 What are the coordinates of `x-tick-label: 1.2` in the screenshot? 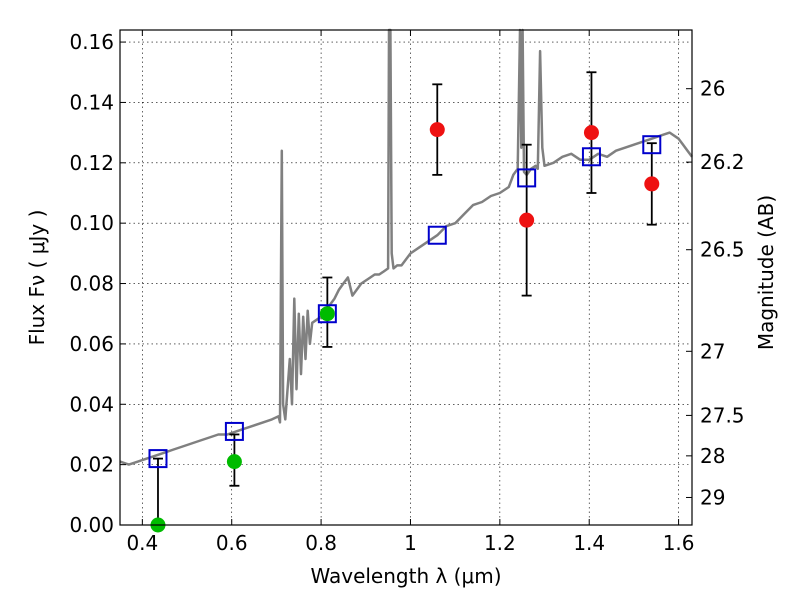 It's located at (500, 543).